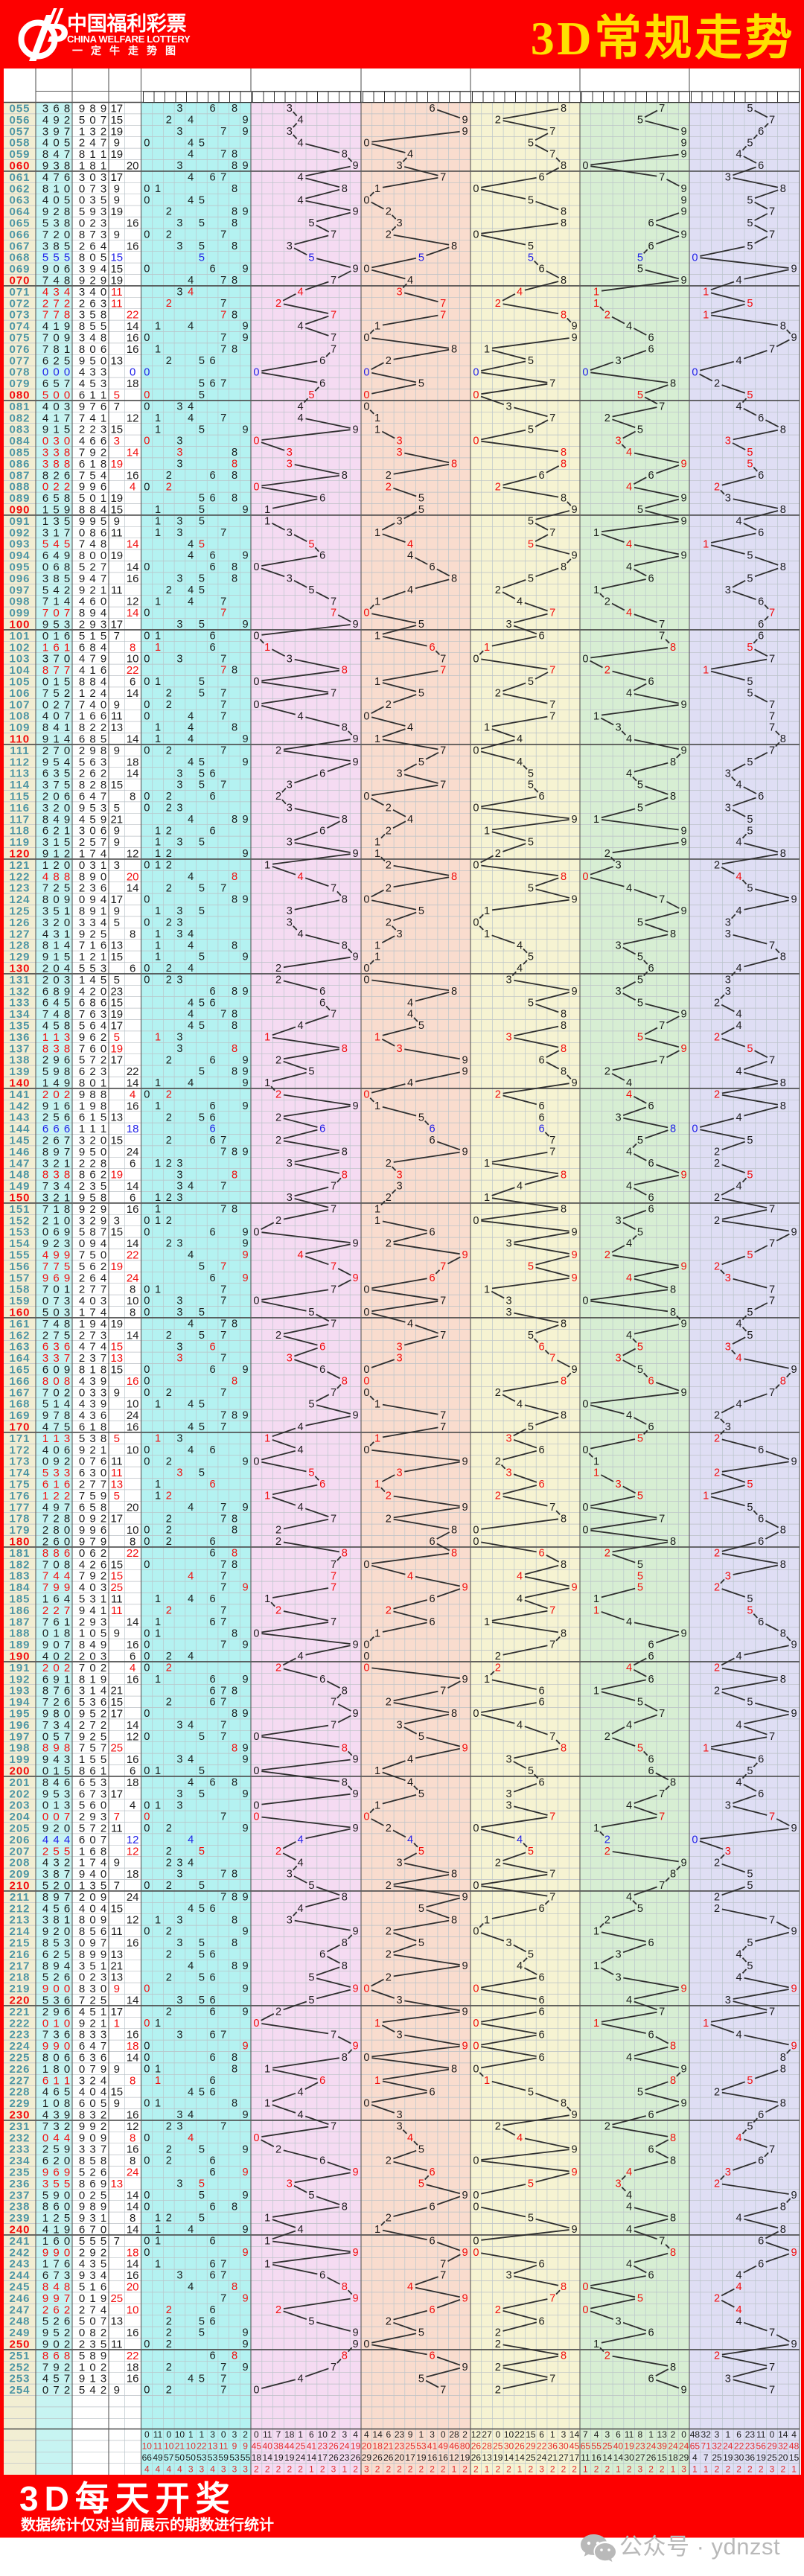 The width and height of the screenshot is (804, 2576). Describe the element at coordinates (20, 407) in the screenshot. I see `svg-text: 081` at that location.